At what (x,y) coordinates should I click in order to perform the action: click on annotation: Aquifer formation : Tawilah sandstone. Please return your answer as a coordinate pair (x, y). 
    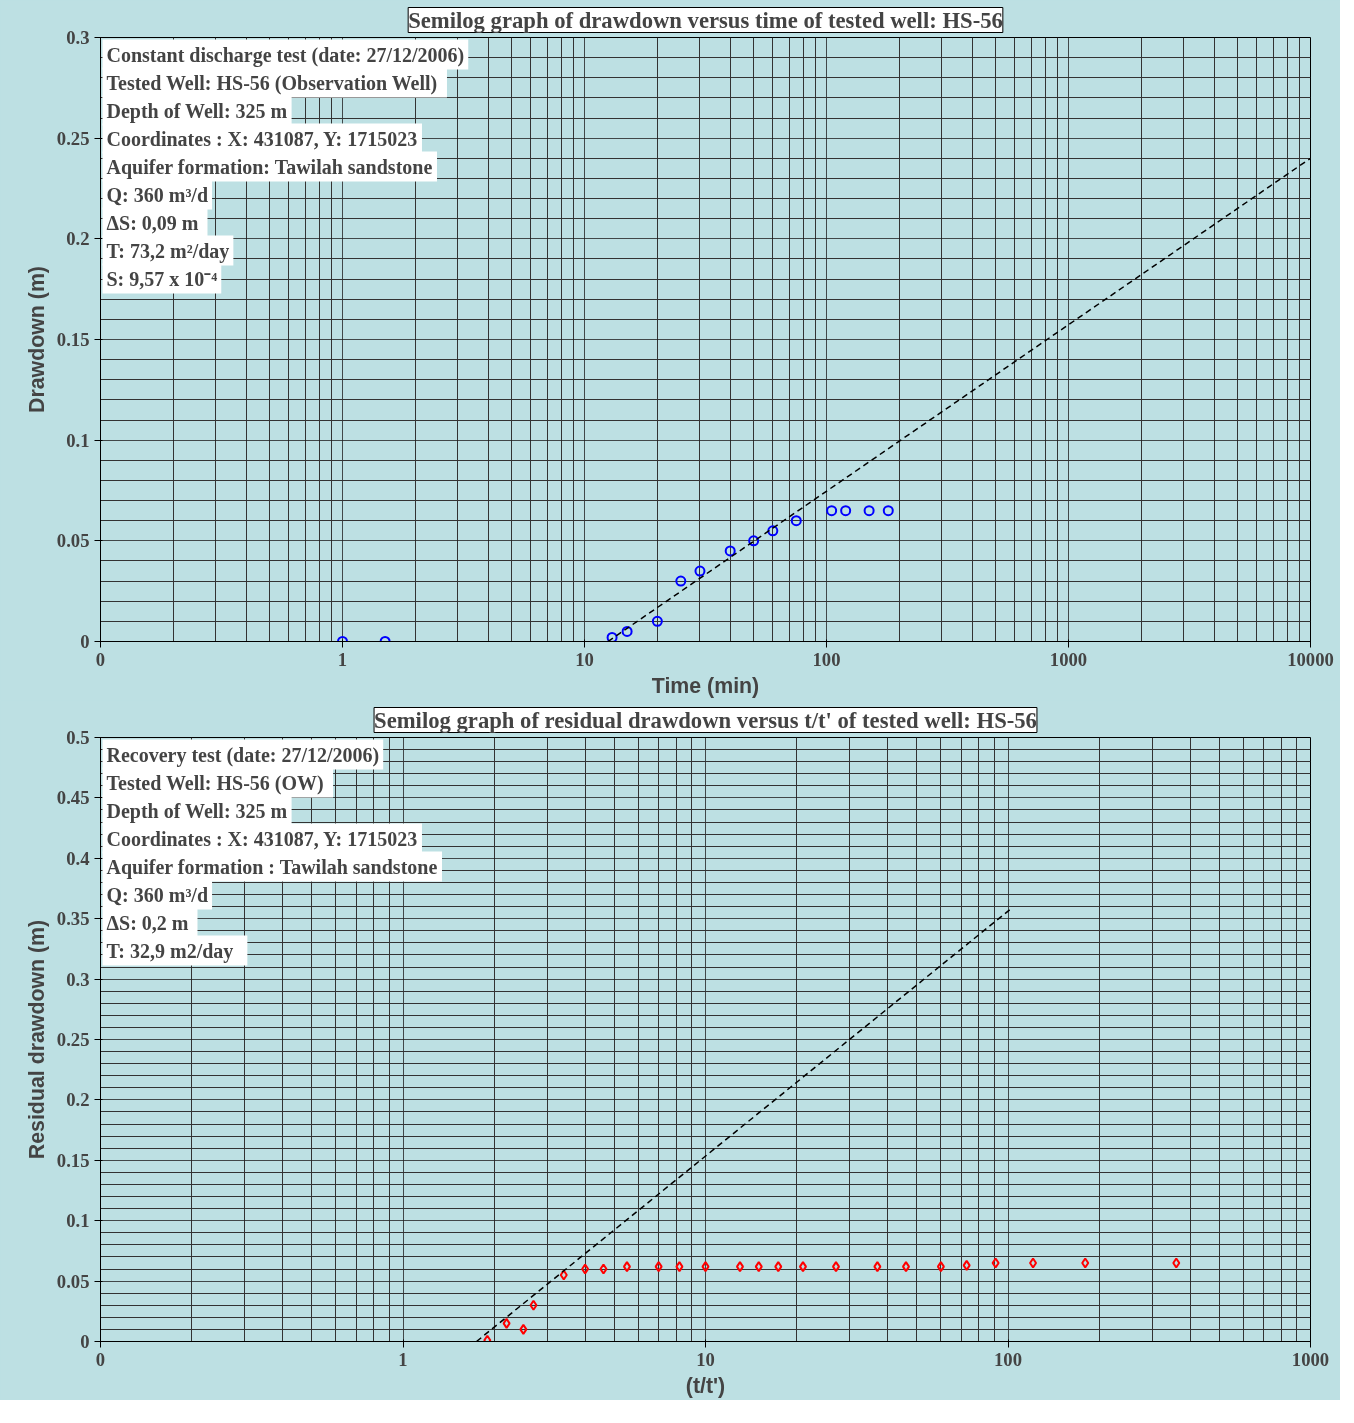
    Looking at the image, I should click on (272, 867).